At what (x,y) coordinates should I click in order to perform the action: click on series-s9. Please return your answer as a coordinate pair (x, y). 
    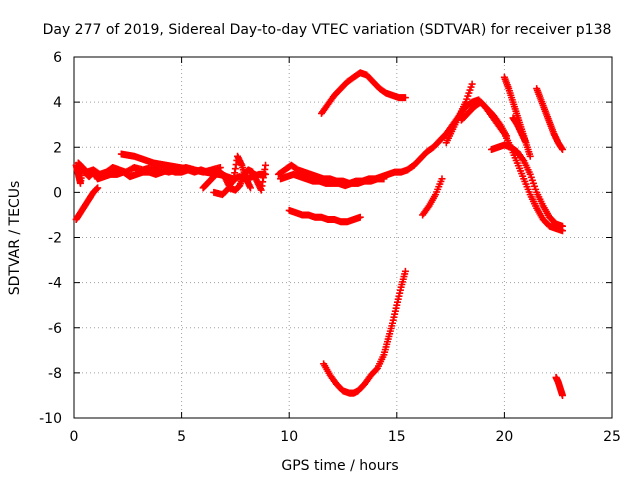
    Looking at the image, I should click on (324, 216).